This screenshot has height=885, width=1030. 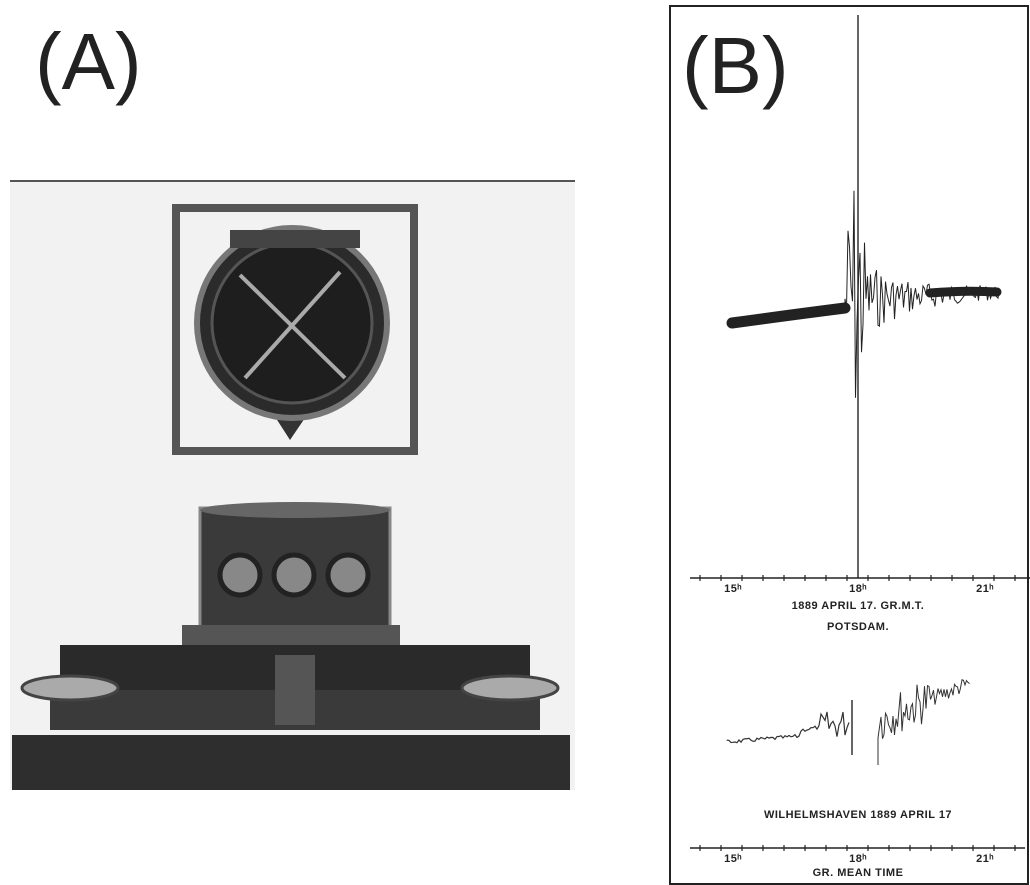 What do you see at coordinates (858, 873) in the screenshot?
I see `axis-label: GR. MEAN TIME` at bounding box center [858, 873].